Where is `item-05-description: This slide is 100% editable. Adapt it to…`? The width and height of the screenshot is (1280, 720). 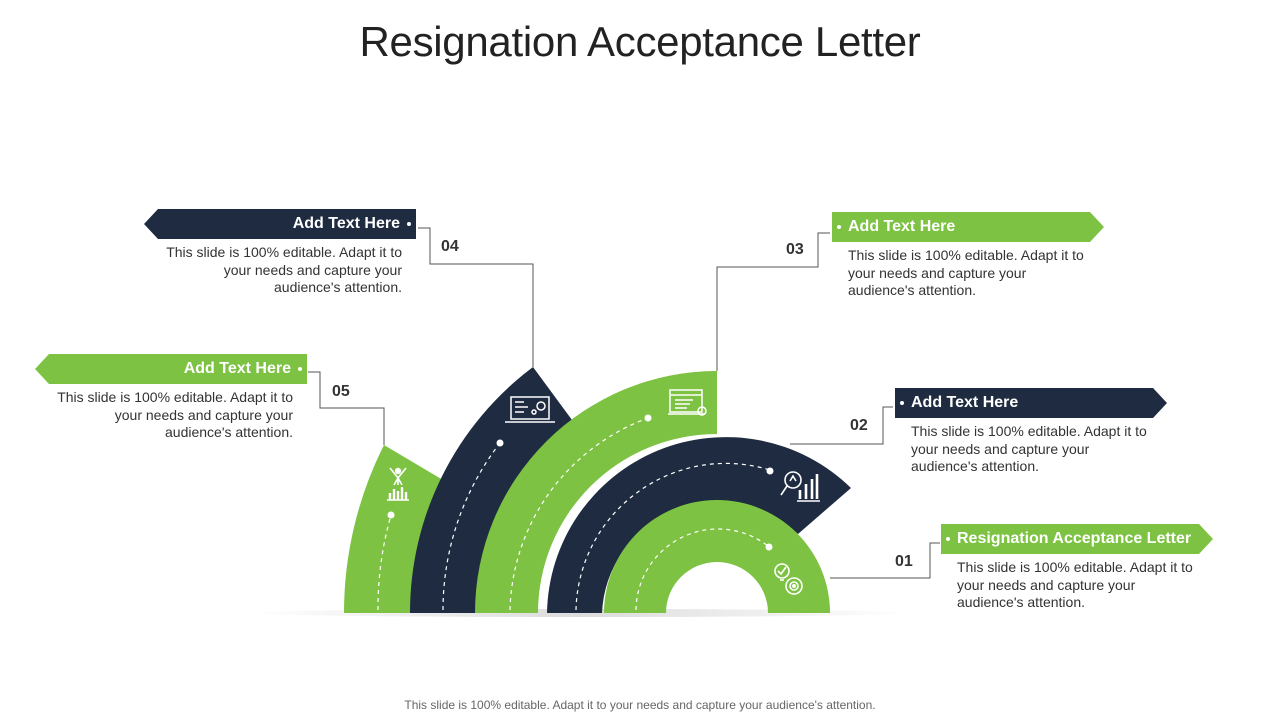 item-05-description: This slide is 100% editable. Adapt it to… is located at coordinates (175, 414).